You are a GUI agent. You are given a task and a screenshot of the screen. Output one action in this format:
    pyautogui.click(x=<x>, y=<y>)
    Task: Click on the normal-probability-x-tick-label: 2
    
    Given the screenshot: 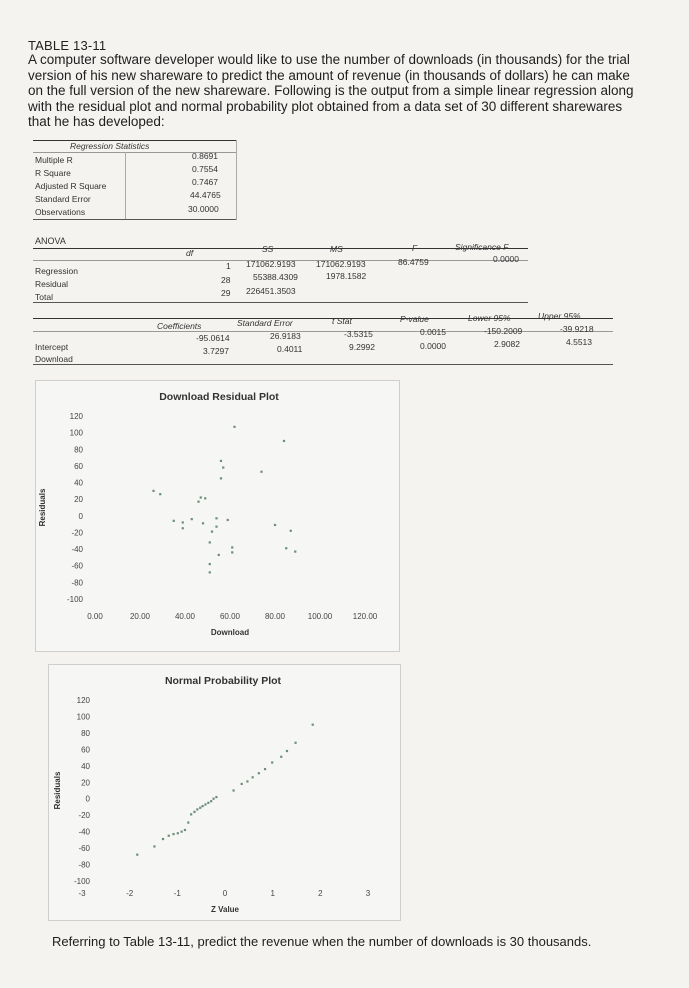 What is the action you would take?
    pyautogui.click(x=320, y=893)
    